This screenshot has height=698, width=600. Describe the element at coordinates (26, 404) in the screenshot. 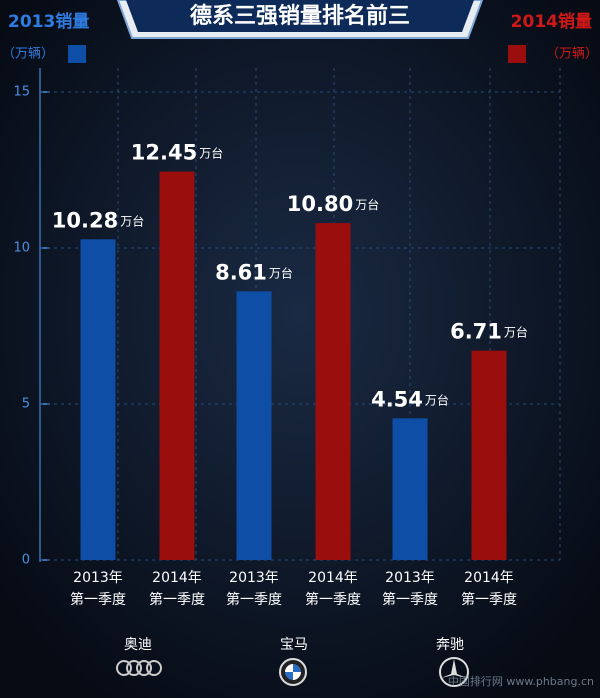

I see `y-tick-label: 5` at that location.